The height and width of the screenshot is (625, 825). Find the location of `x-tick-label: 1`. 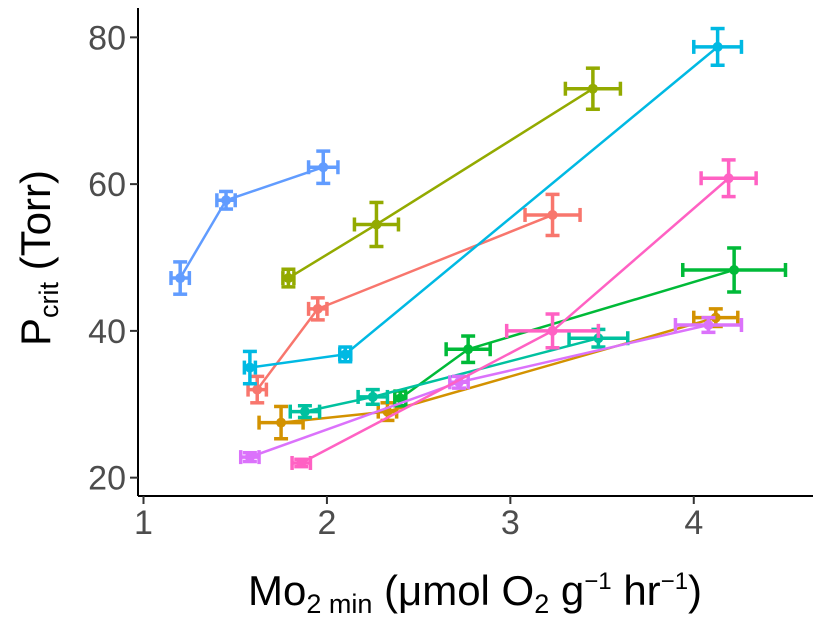

x-tick-label: 1 is located at coordinates (143, 523).